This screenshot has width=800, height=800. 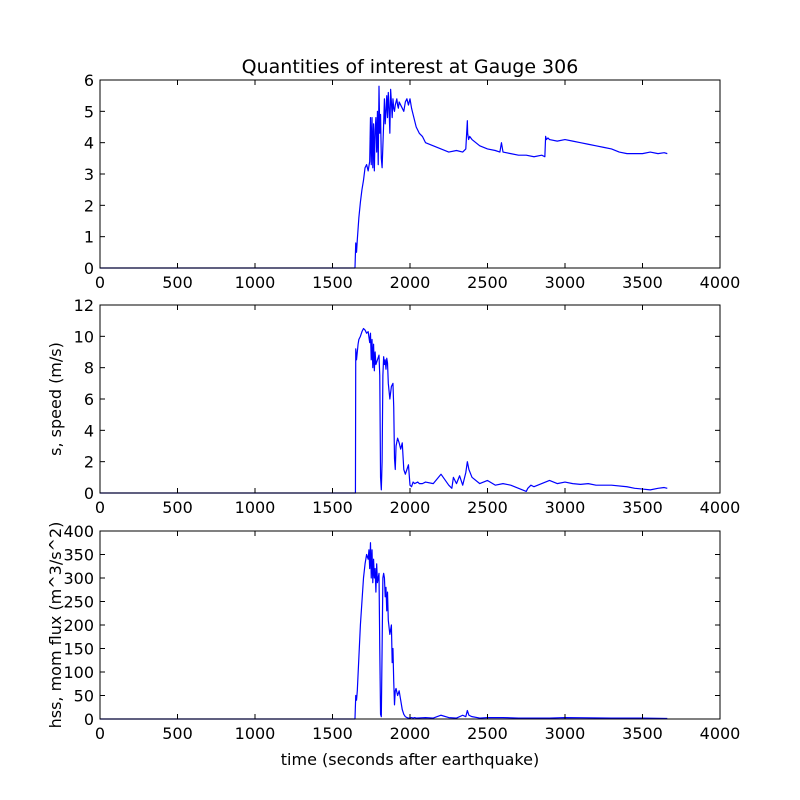 I want to click on depth-x-tick-label: 1500, so click(x=332, y=282).